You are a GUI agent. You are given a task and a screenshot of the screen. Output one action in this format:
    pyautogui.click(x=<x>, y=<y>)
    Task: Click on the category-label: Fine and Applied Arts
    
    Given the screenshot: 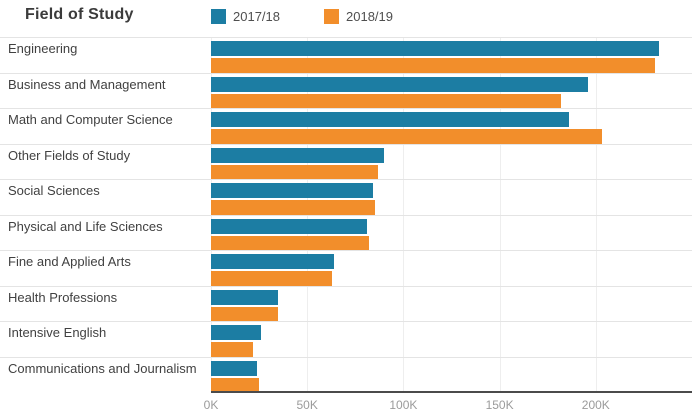 What is the action you would take?
    pyautogui.click(x=69, y=261)
    